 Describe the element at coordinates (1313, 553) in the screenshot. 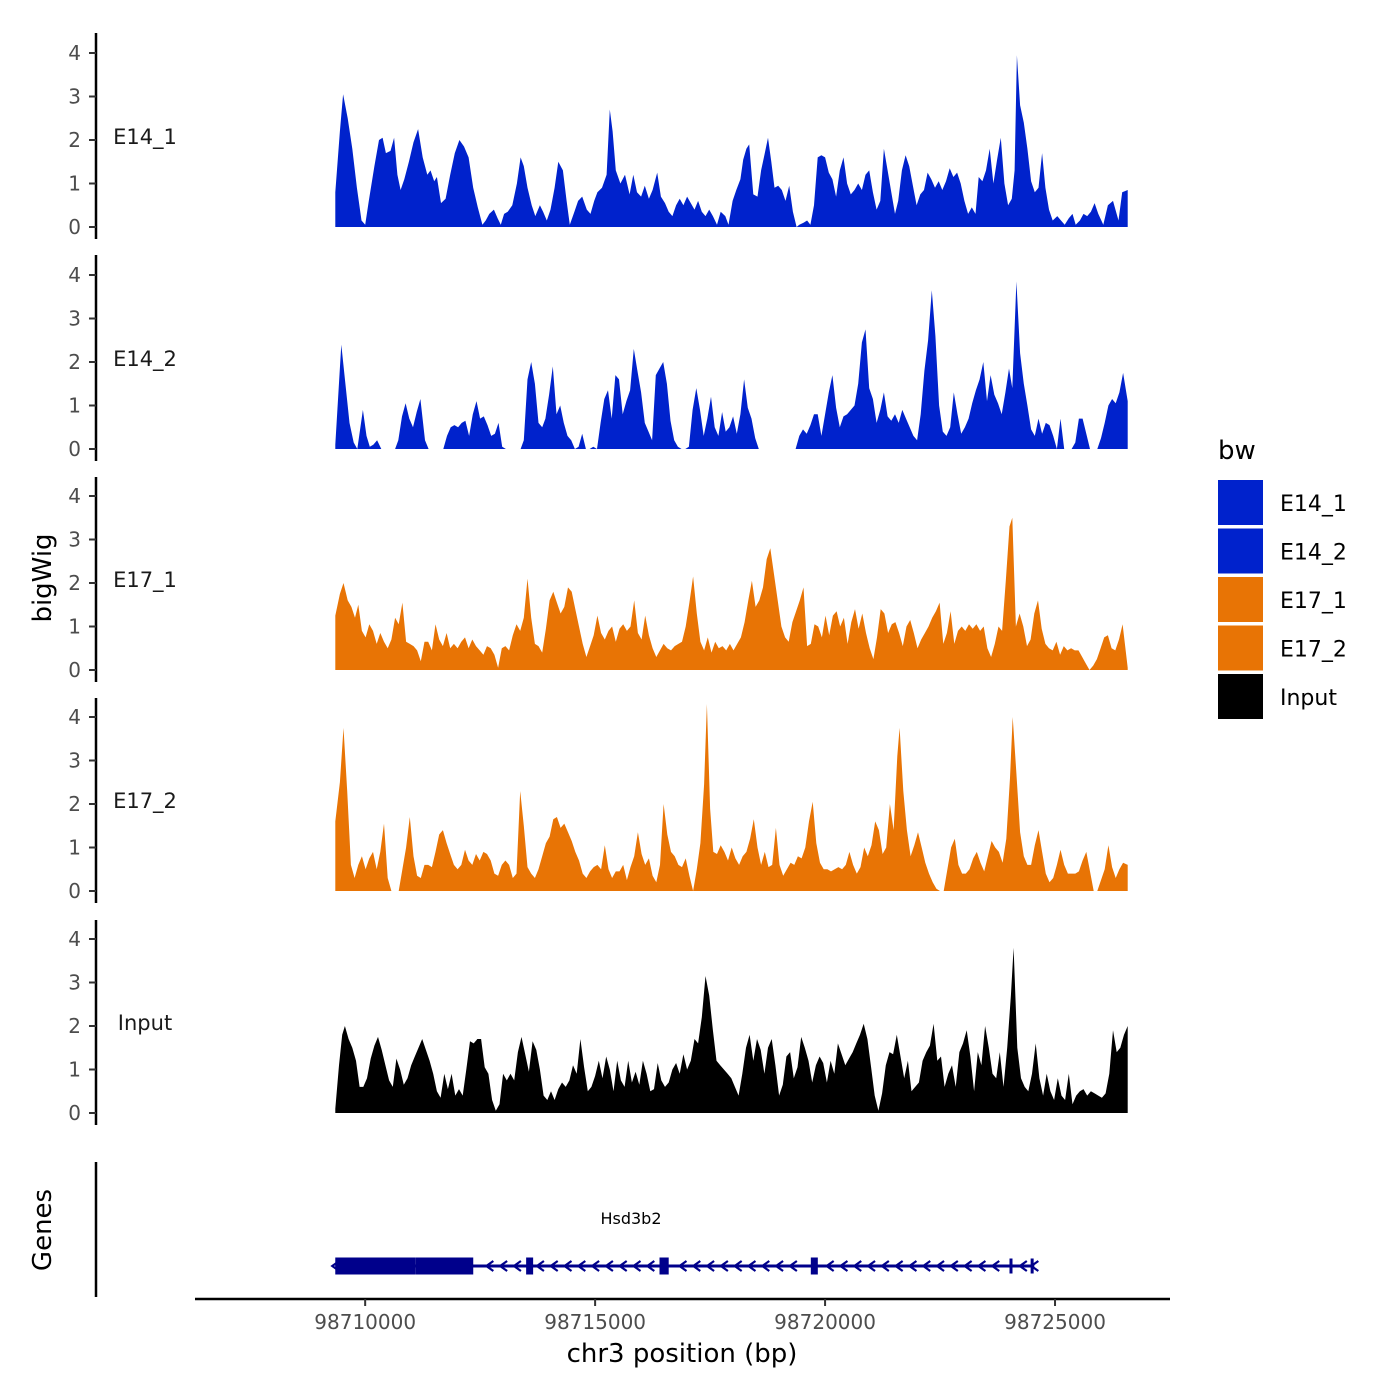

I see `legend-label: E14_2` at that location.